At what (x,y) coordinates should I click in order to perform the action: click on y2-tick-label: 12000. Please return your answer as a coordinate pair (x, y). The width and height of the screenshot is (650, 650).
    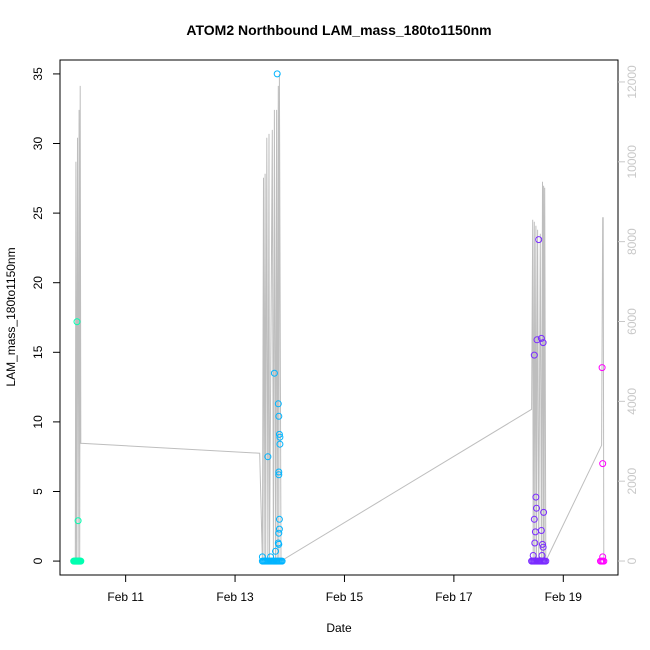
    Looking at the image, I should click on (632, 82).